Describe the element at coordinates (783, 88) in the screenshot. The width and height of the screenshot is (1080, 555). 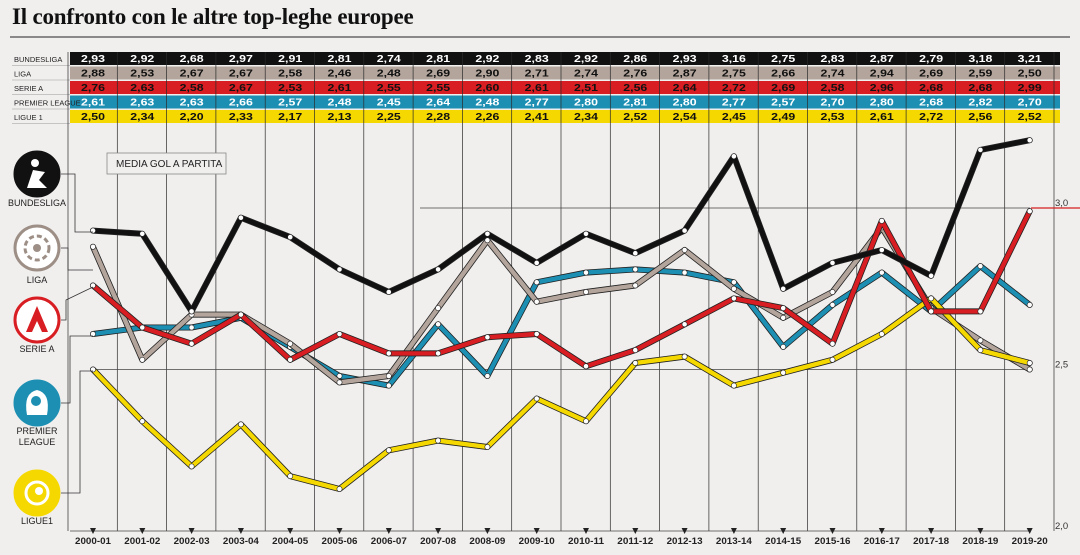
I see `table-cell: 2,69` at that location.